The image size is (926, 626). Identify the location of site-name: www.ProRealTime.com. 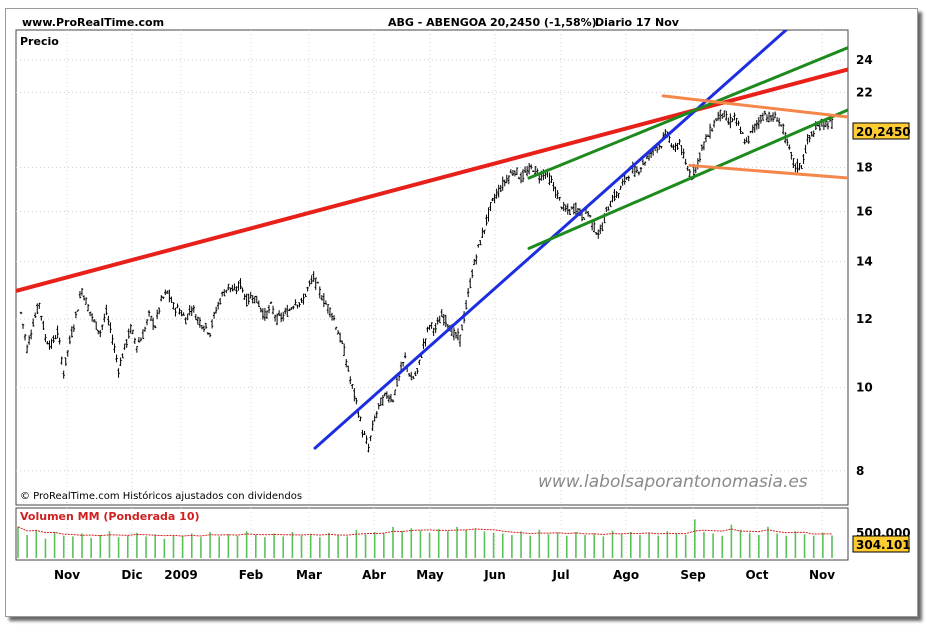
(93, 22).